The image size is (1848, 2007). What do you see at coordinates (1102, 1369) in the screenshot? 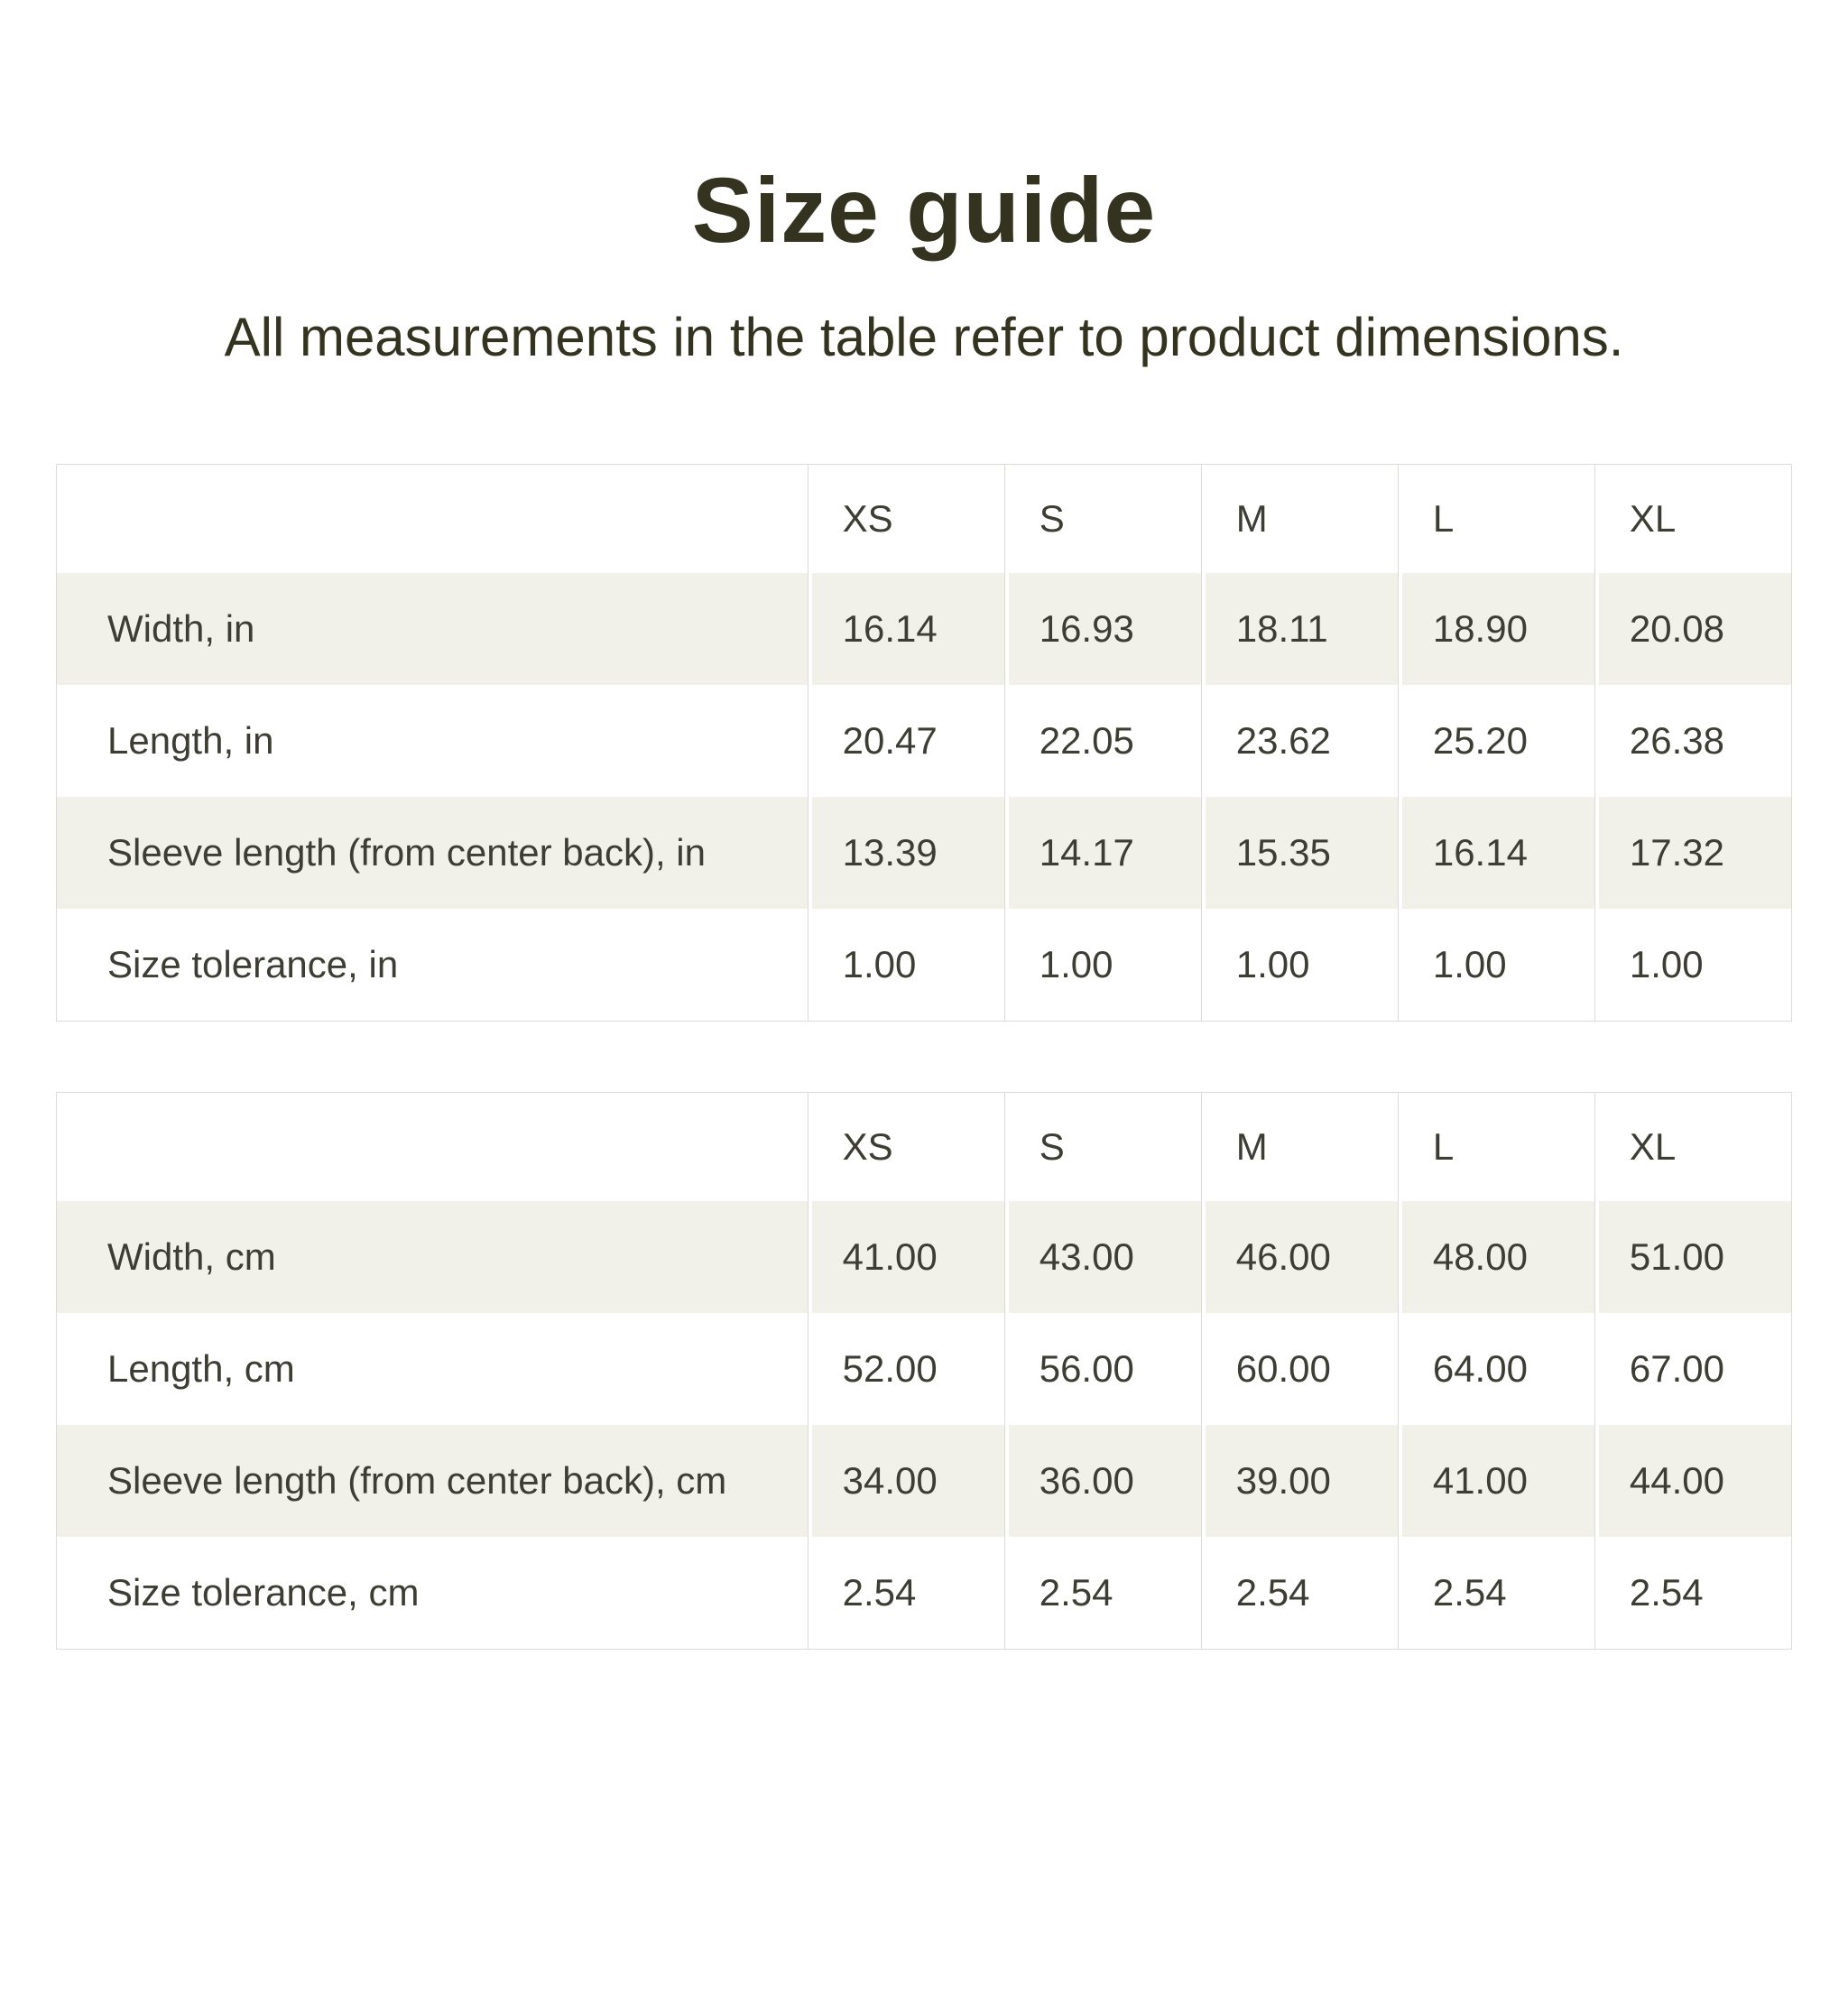
I see `size-value: 56.00` at bounding box center [1102, 1369].